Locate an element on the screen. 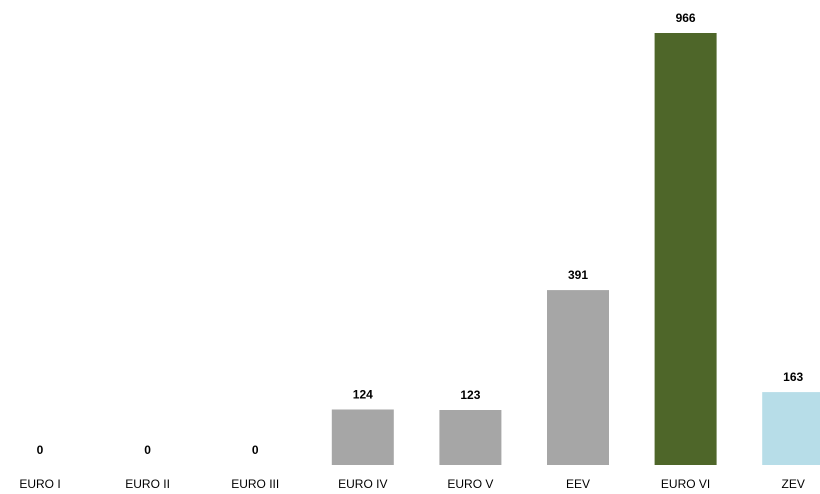 This screenshot has width=820, height=494. category-label: ZEV is located at coordinates (793, 484).